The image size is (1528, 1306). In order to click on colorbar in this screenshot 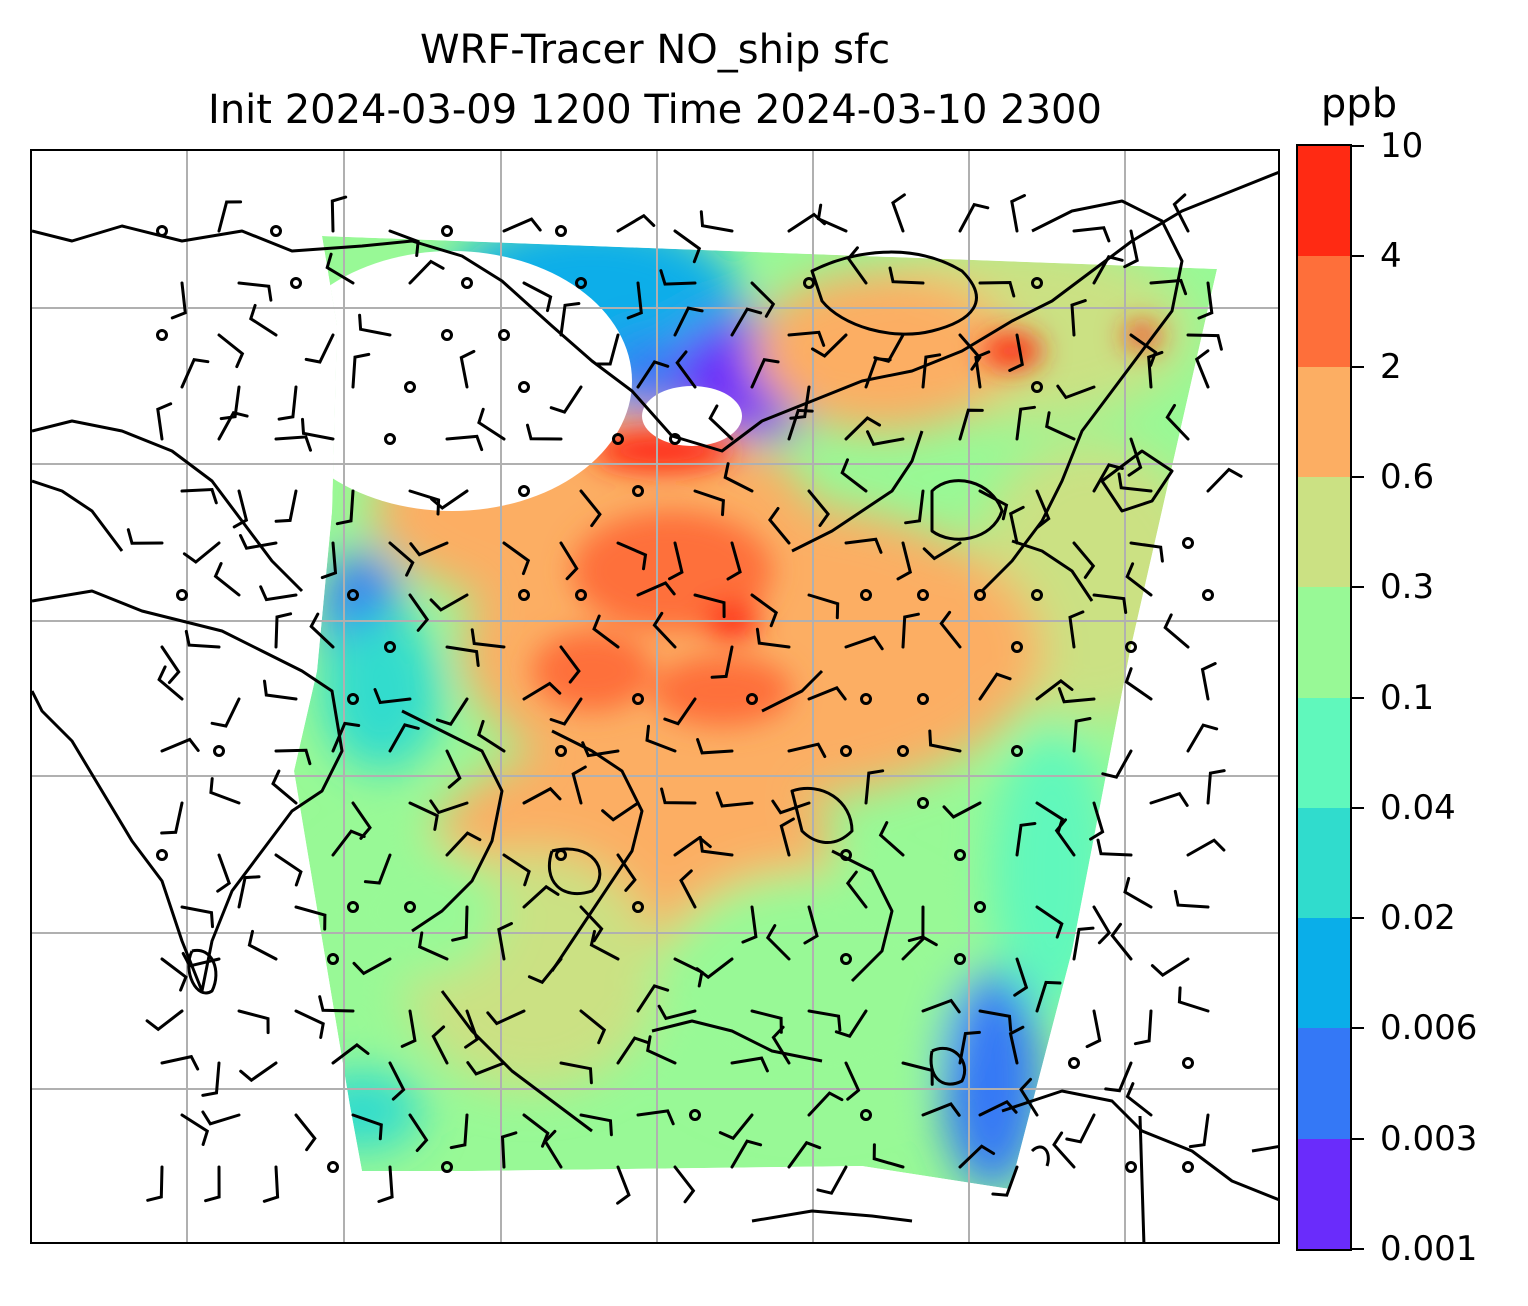, I will do `click(1324, 697)`.